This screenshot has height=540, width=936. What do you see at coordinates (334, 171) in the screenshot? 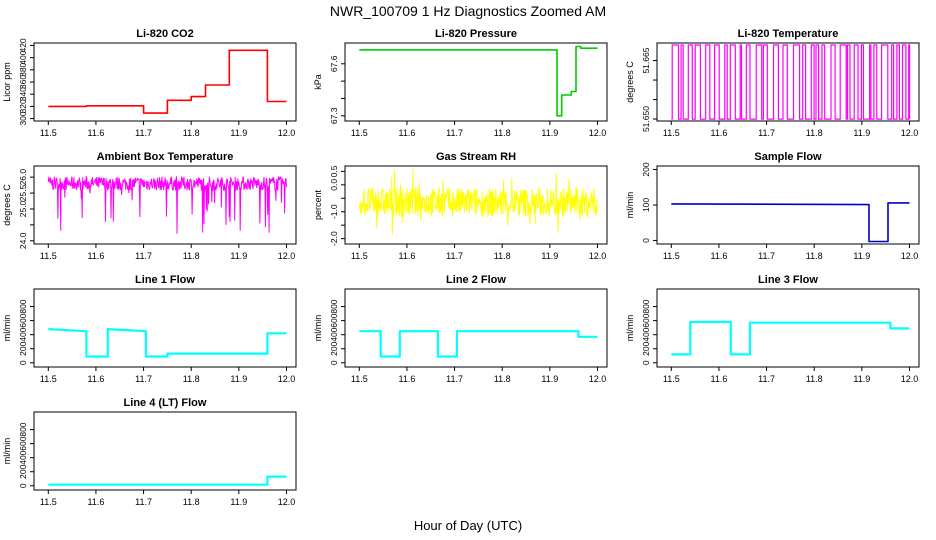
I see `y-tick-label: 0.5` at bounding box center [334, 171].